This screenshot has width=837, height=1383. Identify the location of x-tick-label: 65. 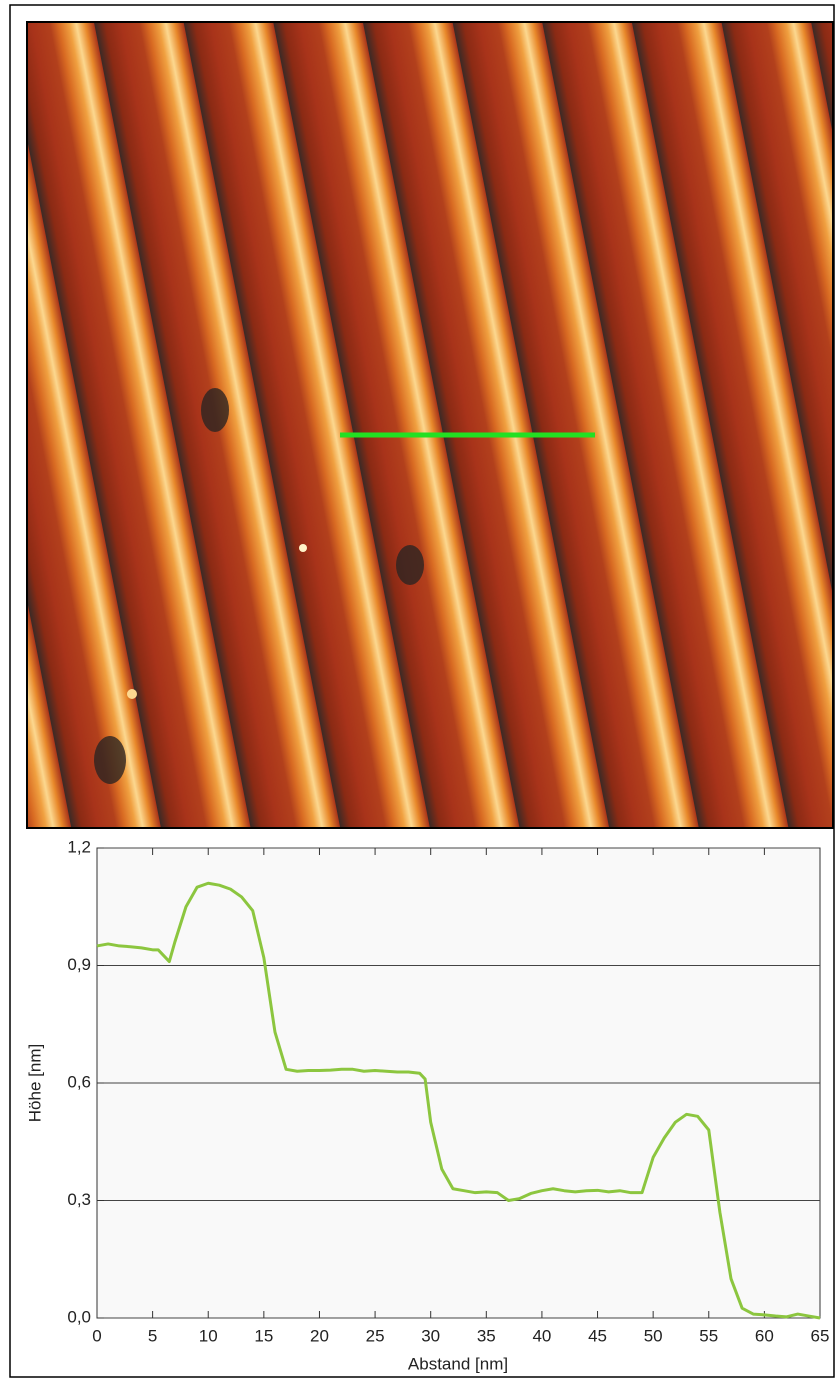
(820, 1335).